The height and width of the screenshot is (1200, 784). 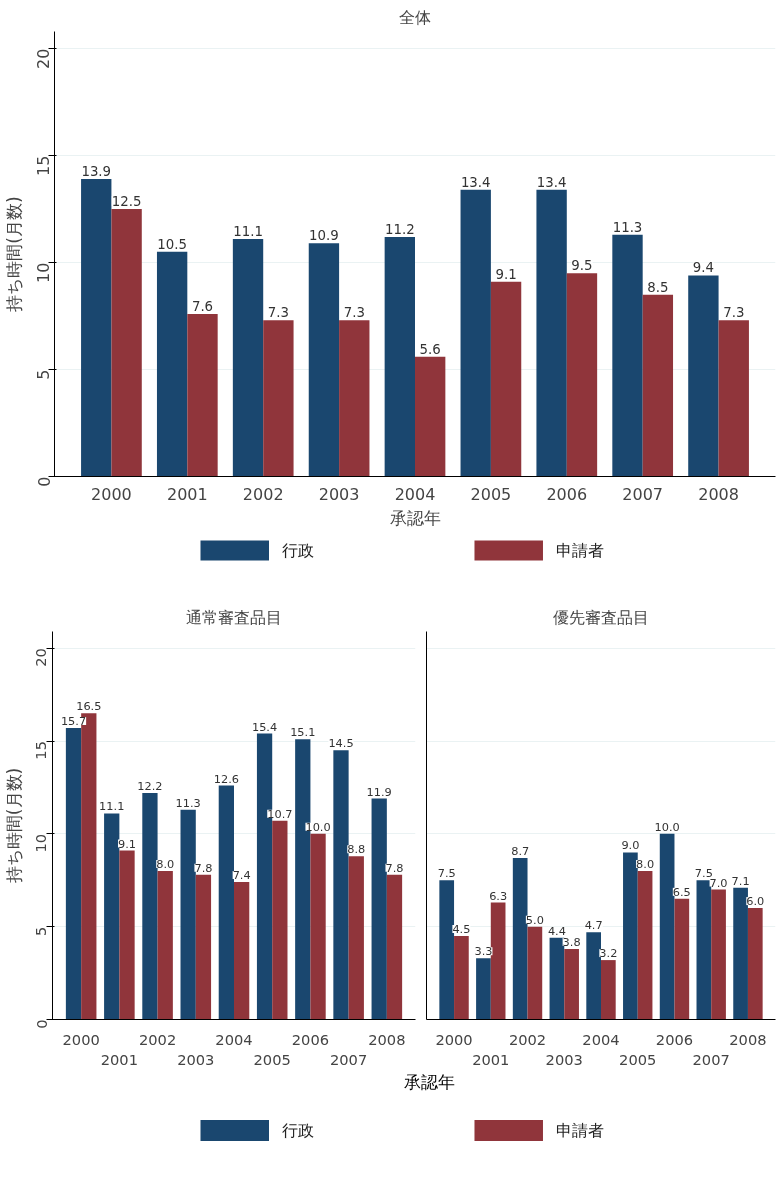 I want to click on data-label: 8.8, so click(x=356, y=849).